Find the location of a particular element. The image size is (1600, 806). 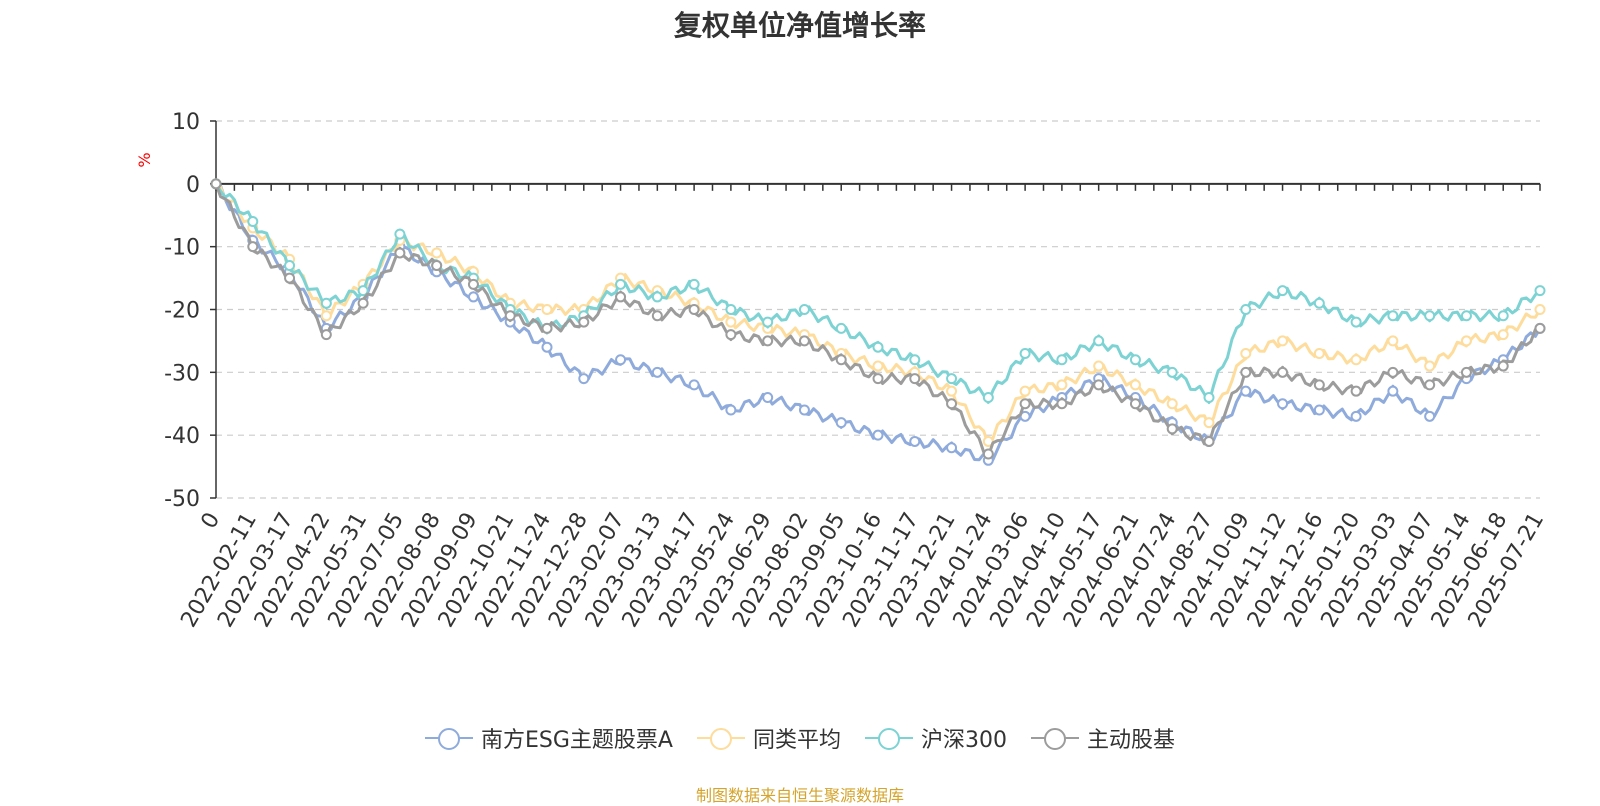

legend-item: 同类平均 is located at coordinates (768, 738).